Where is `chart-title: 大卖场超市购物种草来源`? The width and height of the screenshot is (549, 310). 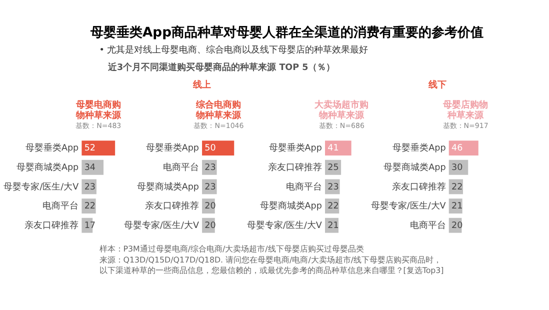
chart-title: 大卖场超市购物种草来源 is located at coordinates (341, 111).